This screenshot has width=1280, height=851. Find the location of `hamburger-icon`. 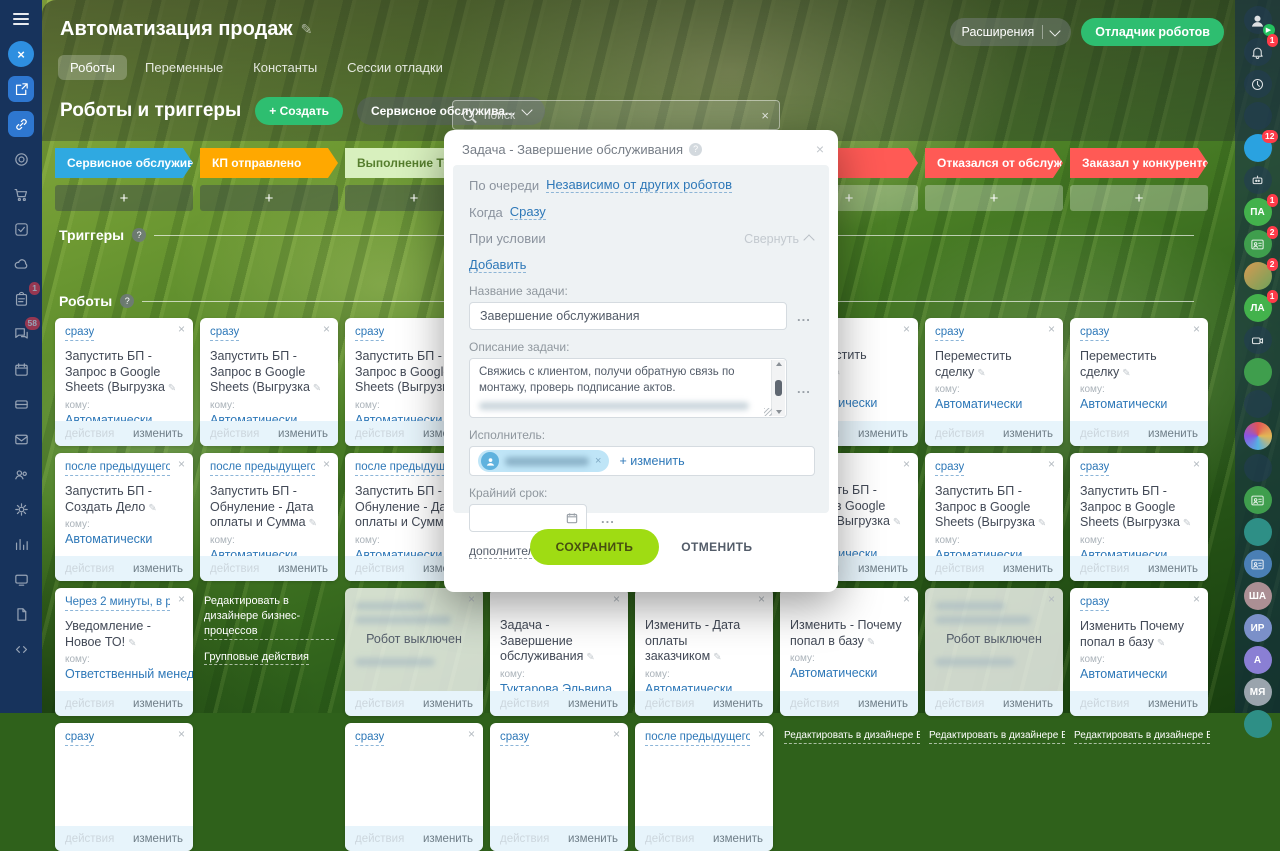

hamburger-icon is located at coordinates (21, 19).